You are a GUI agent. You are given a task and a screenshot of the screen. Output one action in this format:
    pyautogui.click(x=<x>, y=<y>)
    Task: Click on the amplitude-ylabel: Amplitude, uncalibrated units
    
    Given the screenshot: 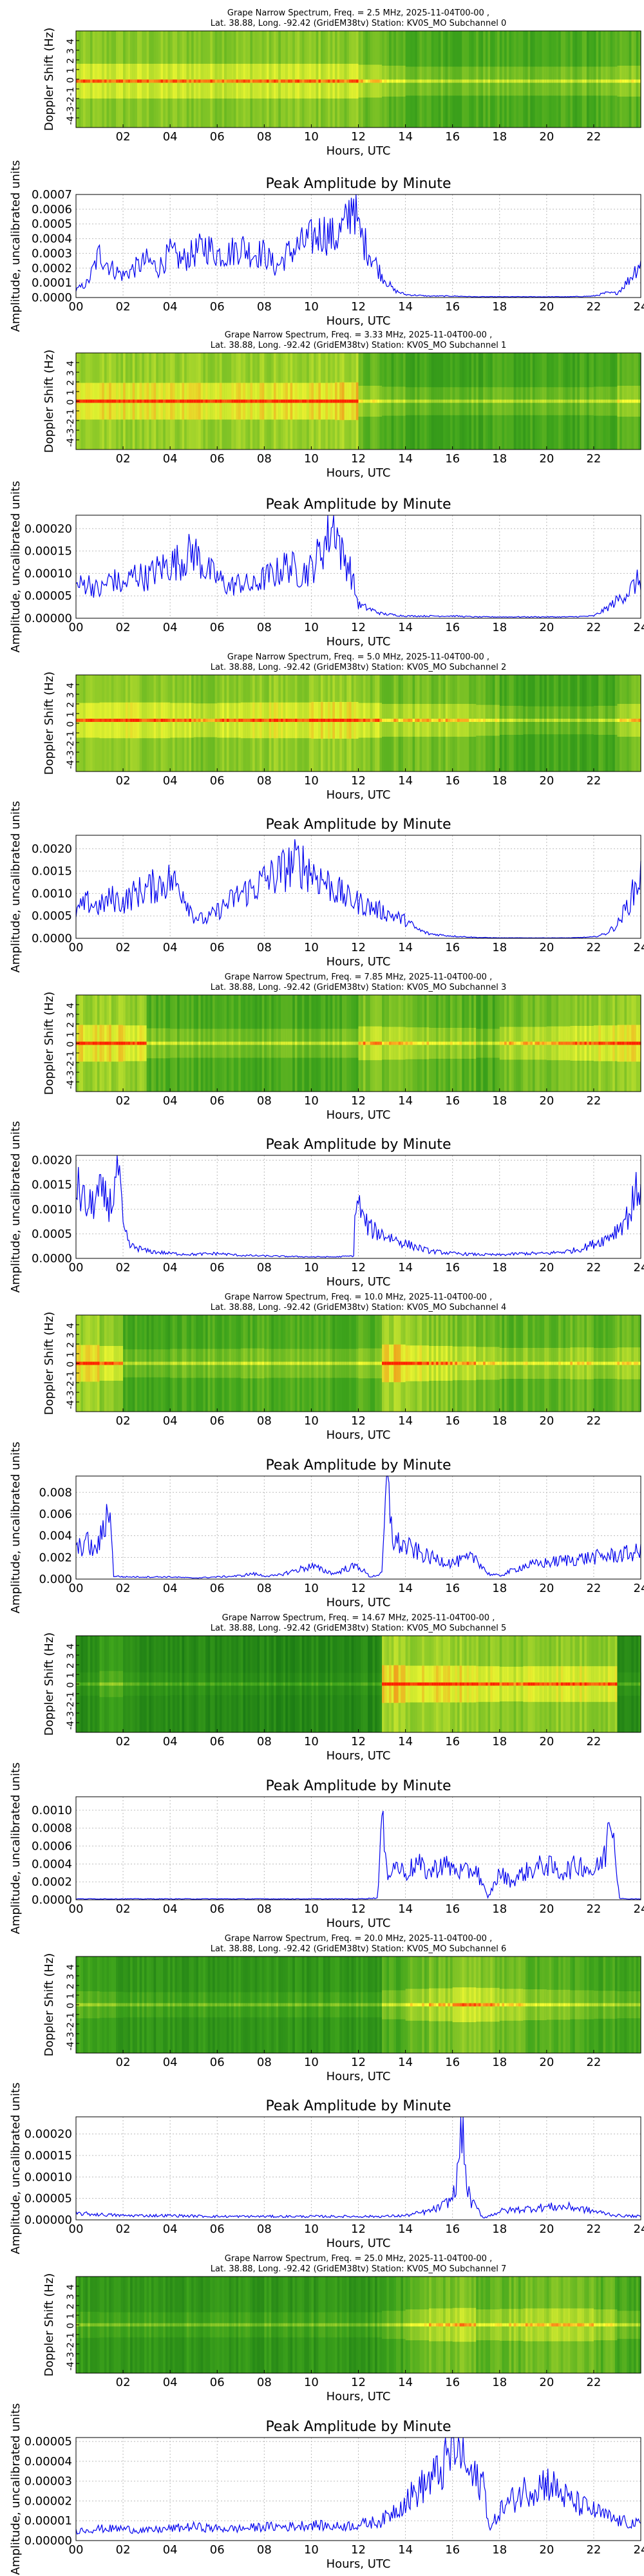 What is the action you would take?
    pyautogui.click(x=16, y=1528)
    